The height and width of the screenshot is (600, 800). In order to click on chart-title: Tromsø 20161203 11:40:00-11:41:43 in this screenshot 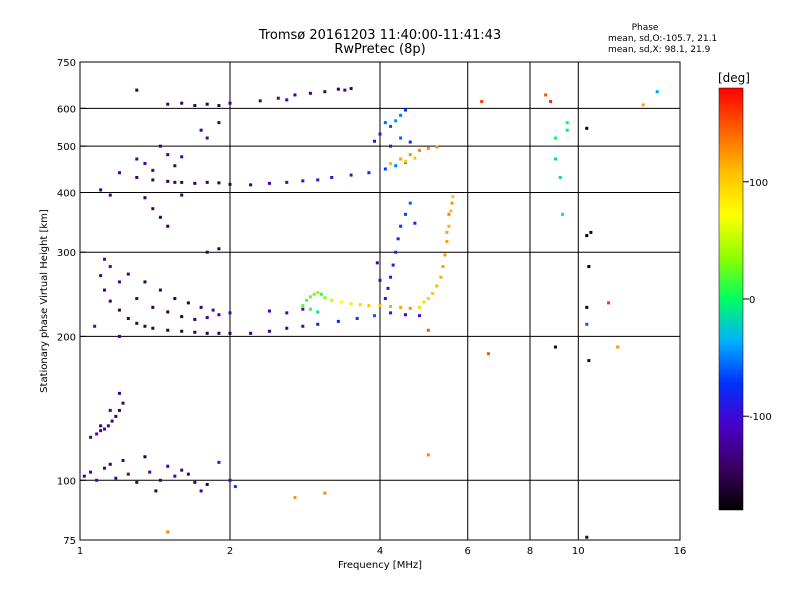, I will do `click(379, 35)`.